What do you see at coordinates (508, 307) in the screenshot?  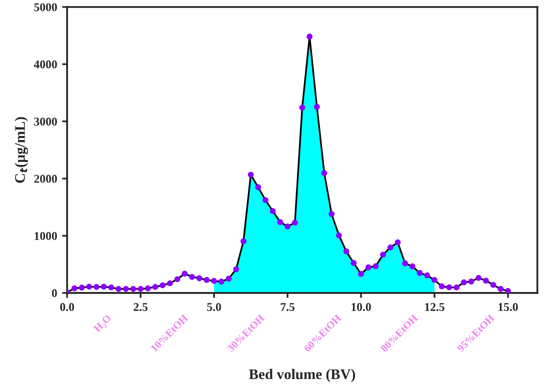 I see `x-tick-label: 15.0` at bounding box center [508, 307].